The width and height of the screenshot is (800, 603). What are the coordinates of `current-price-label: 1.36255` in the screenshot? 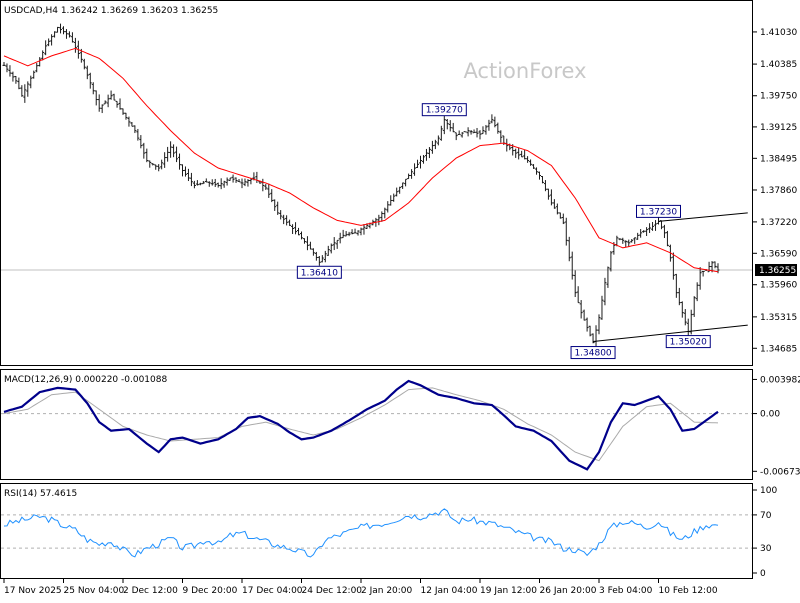 It's located at (777, 271).